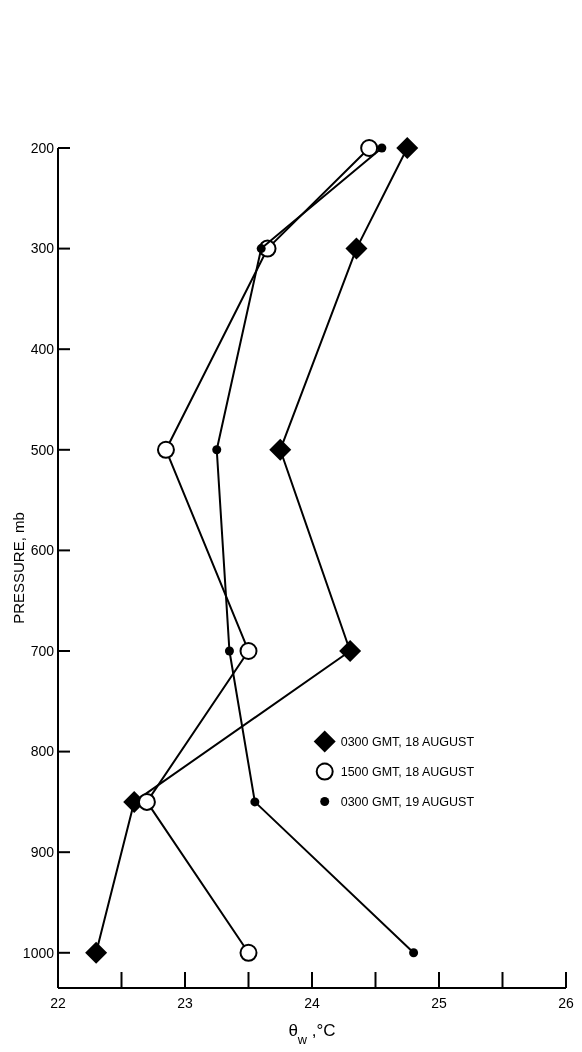 This screenshot has height=1052, width=582. What do you see at coordinates (407, 771) in the screenshot?
I see `legend-label: 1500 GMT, 18 AUGUST` at bounding box center [407, 771].